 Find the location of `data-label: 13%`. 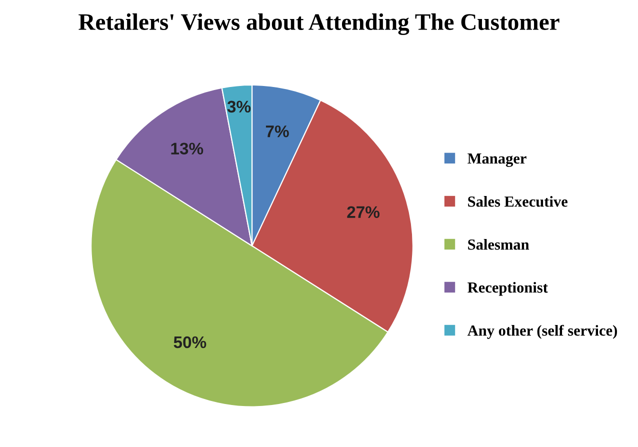

data-label: 13% is located at coordinates (187, 148).